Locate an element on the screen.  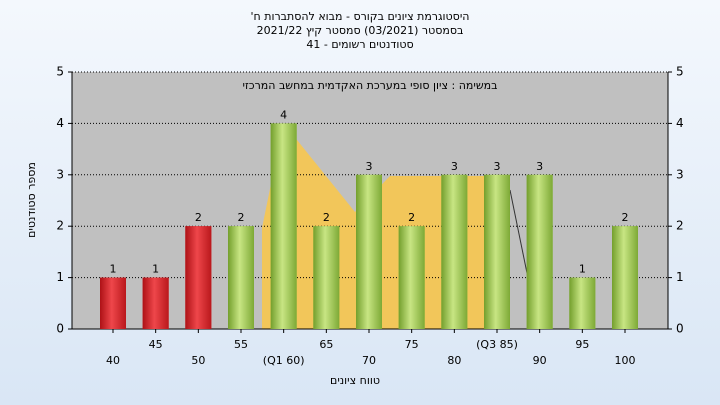
y-tick-label: 3 is located at coordinates (60, 174).